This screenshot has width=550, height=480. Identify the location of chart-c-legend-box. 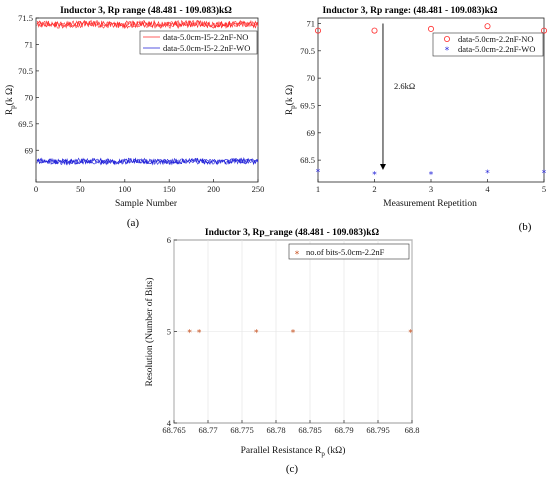
(349, 251).